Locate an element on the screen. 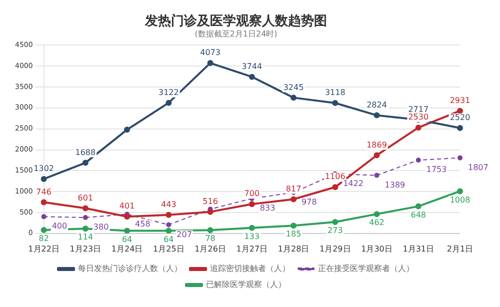 Image resolution: width=500 pixels, height=307 pixels. x-tick-label: 1月26日 is located at coordinates (210, 249).